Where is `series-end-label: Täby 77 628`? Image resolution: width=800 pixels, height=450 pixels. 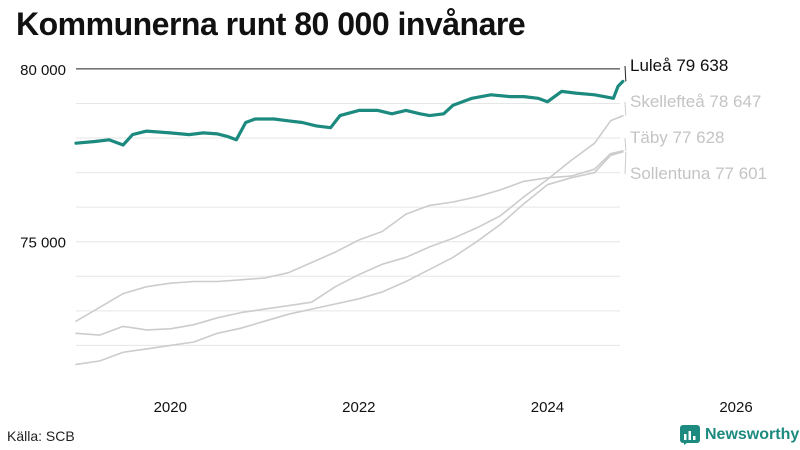
series-end-label: Täby 77 628 is located at coordinates (677, 137).